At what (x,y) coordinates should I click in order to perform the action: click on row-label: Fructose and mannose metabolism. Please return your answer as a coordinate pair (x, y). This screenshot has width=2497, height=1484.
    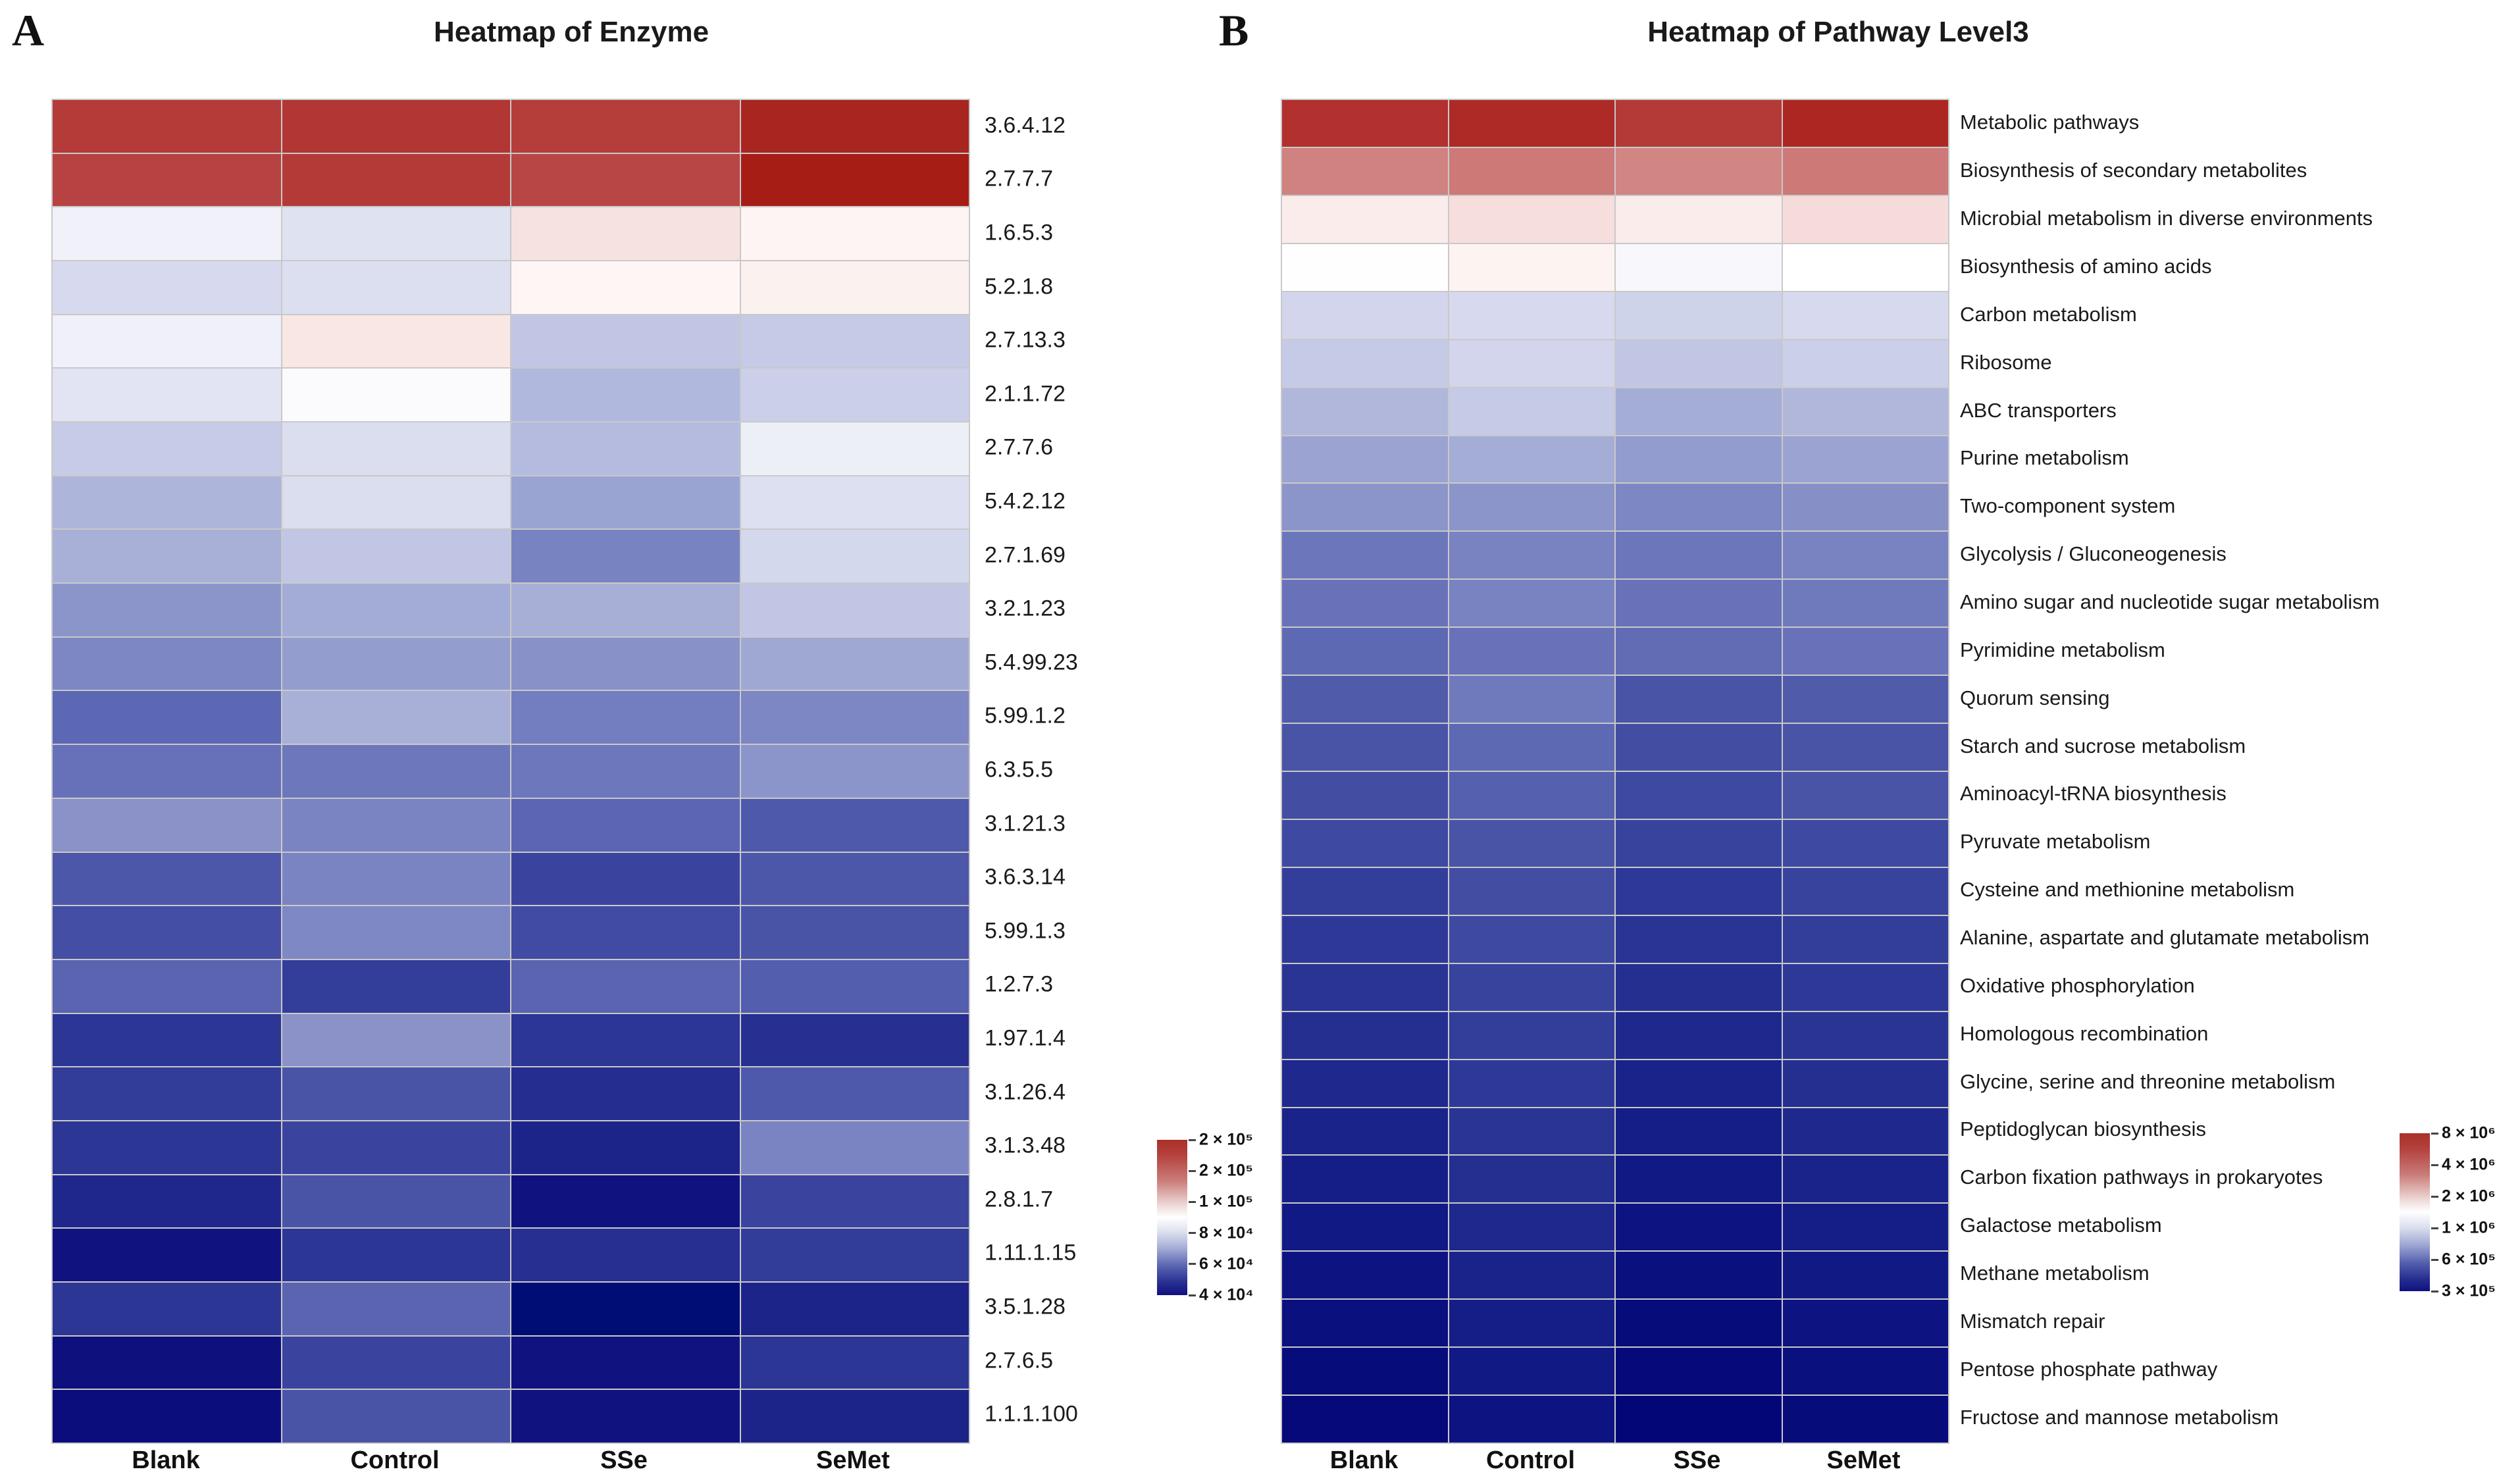
    Looking at the image, I should click on (2119, 1417).